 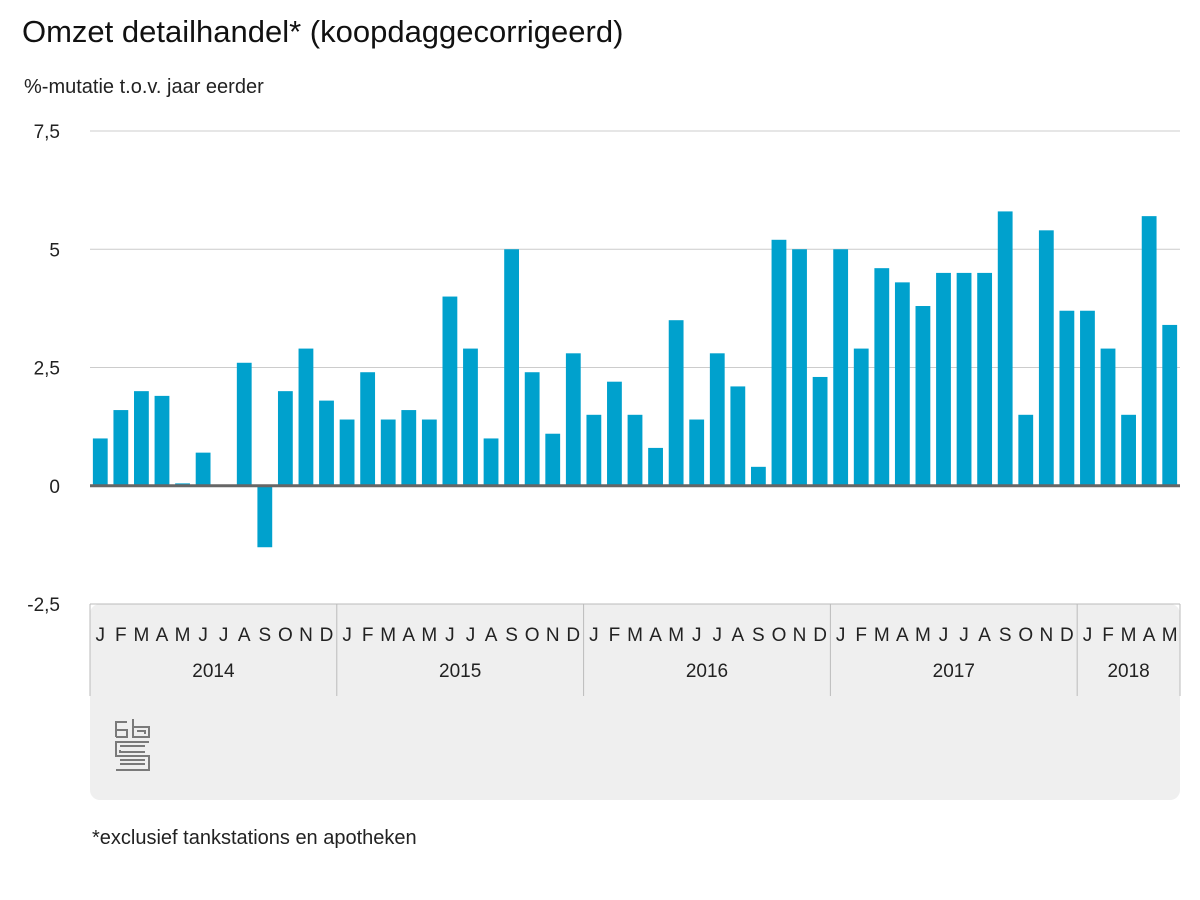 What do you see at coordinates (460, 671) in the screenshot?
I see `year-label: 2015` at bounding box center [460, 671].